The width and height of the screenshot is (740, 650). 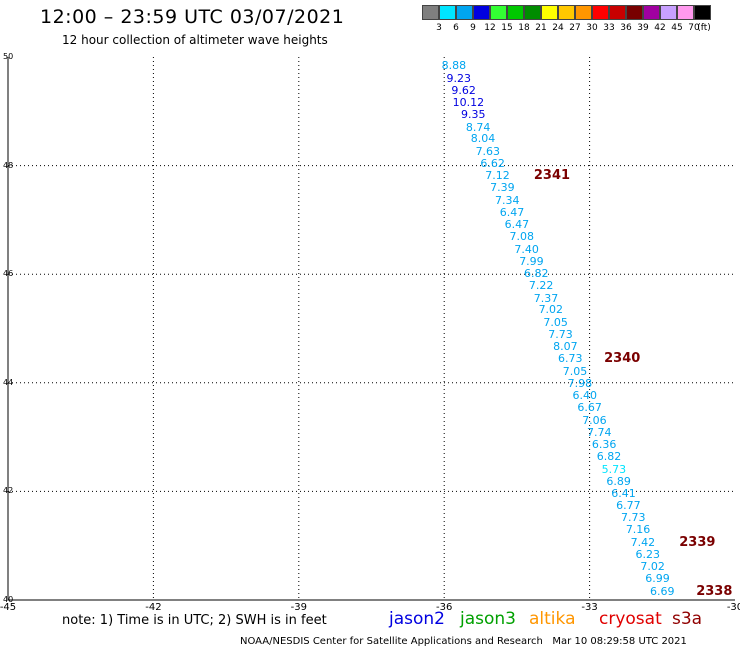 What do you see at coordinates (599, 432) in the screenshot?
I see `wave-height-label: 7.74` at bounding box center [599, 432].